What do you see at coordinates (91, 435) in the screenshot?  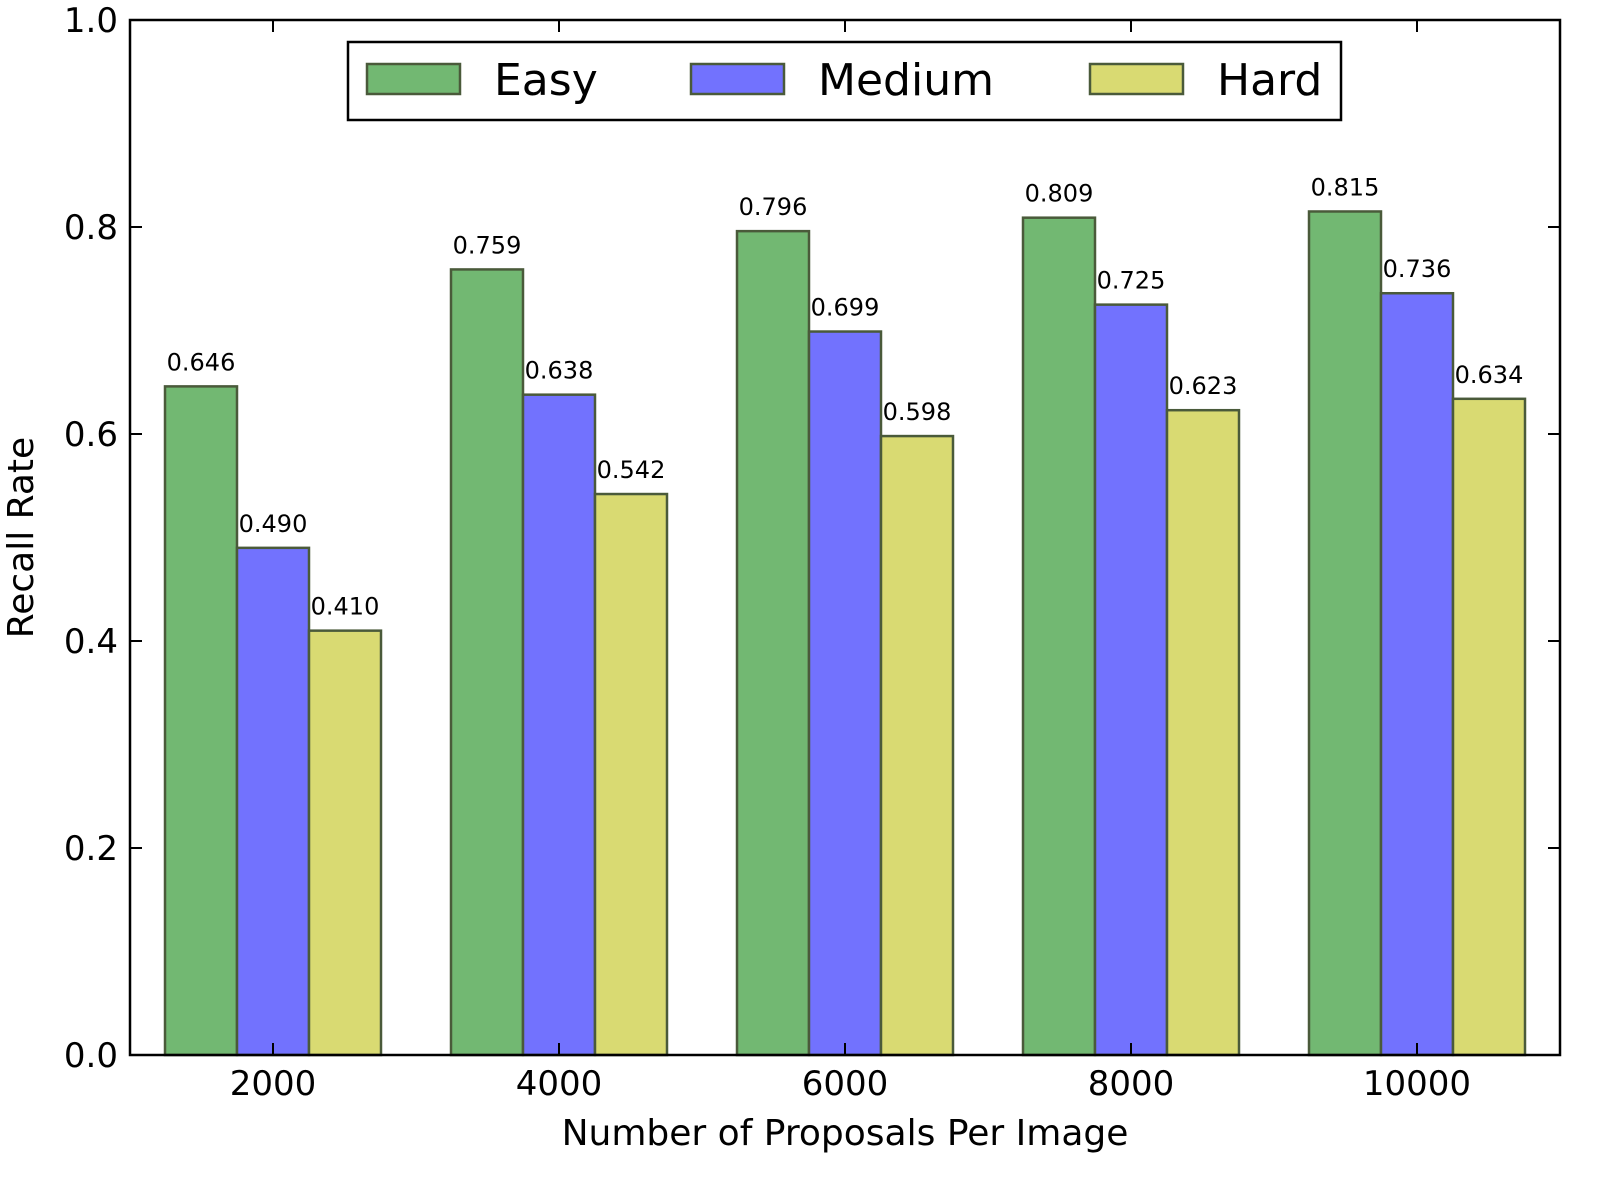 I see `y-tick-label: 0.6` at bounding box center [91, 435].